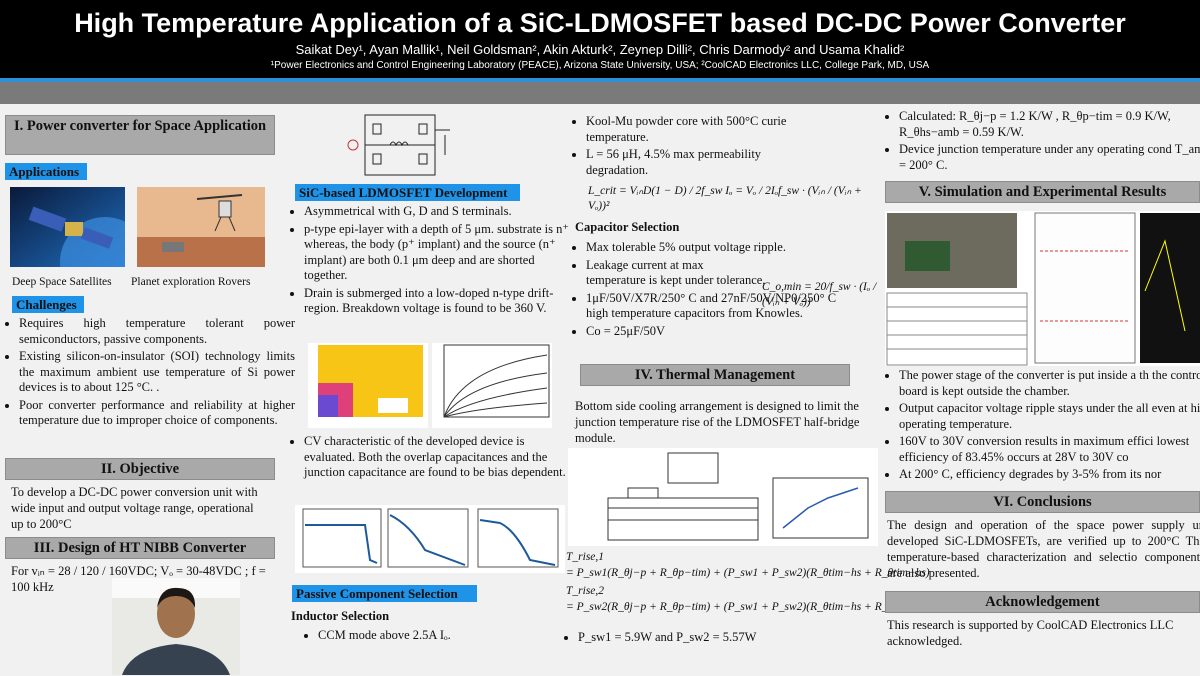 This screenshot has width=1200, height=676. I want to click on equation: C_o,min = 20/f_sw · (Iₒ / (Vᵢₙ + Vₒ)), so click(819, 294).